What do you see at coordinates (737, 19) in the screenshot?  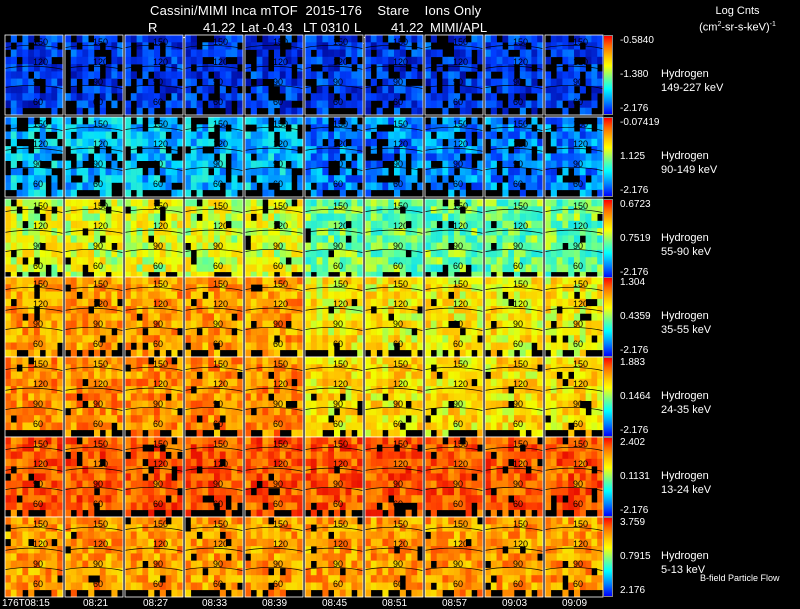 I see `colorbar-title: Log Cnts (cm2-sr-s-keV)-1` at bounding box center [737, 19].